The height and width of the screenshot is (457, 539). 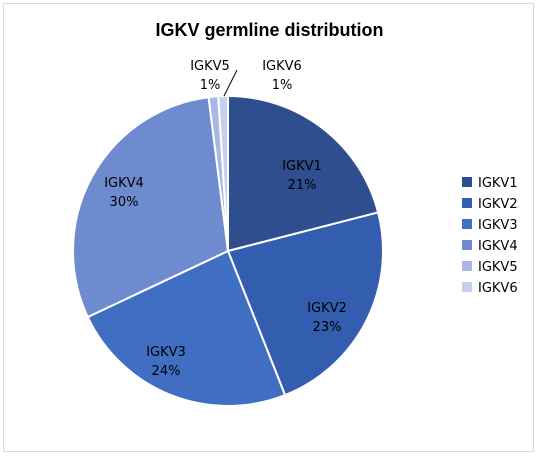 I want to click on pie-slice-igkv4, so click(x=151, y=207).